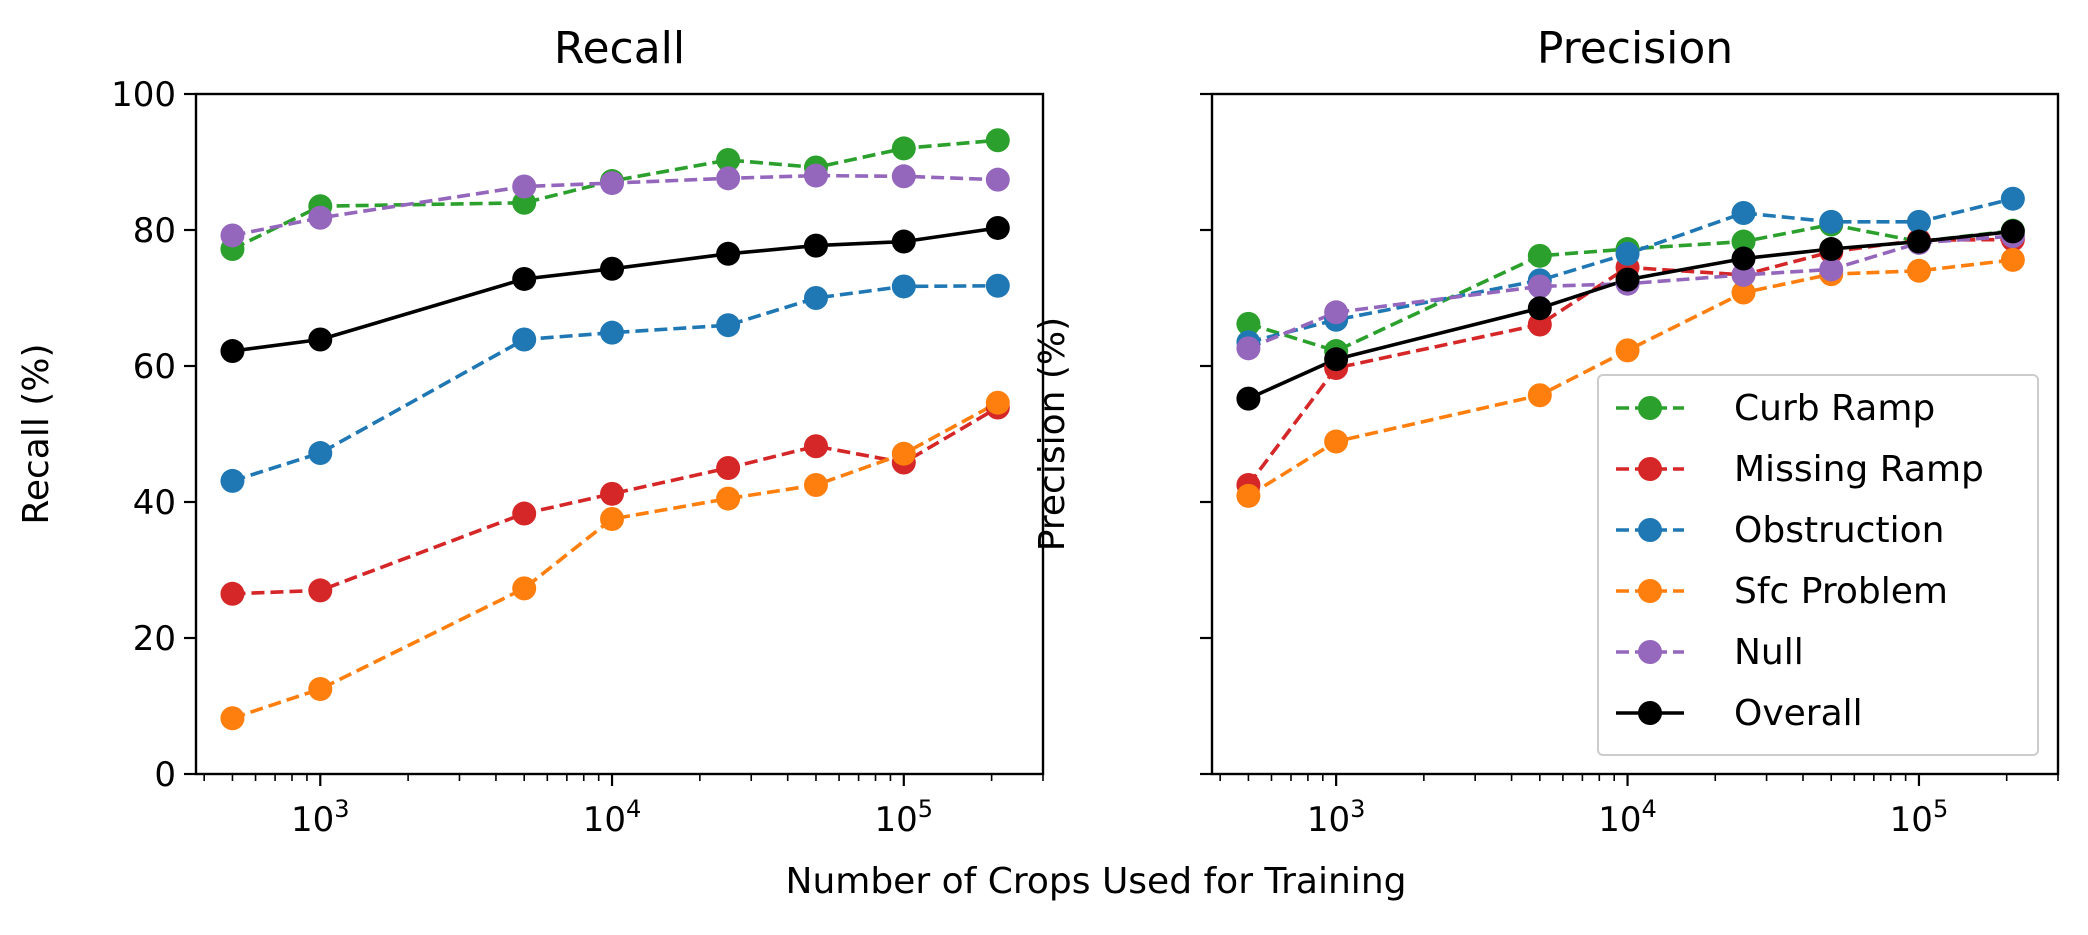 The width and height of the screenshot is (2088, 935). I want to click on chart-1-y-tick-label: 40, so click(154, 503).